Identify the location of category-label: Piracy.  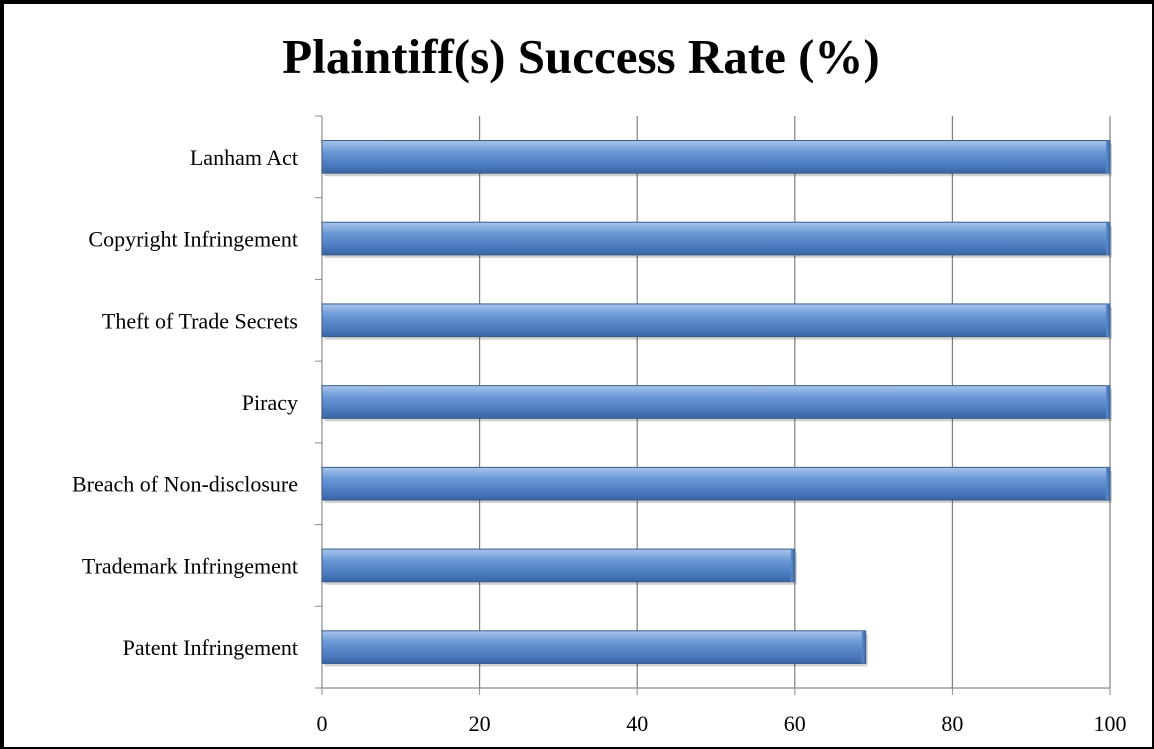
(270, 402).